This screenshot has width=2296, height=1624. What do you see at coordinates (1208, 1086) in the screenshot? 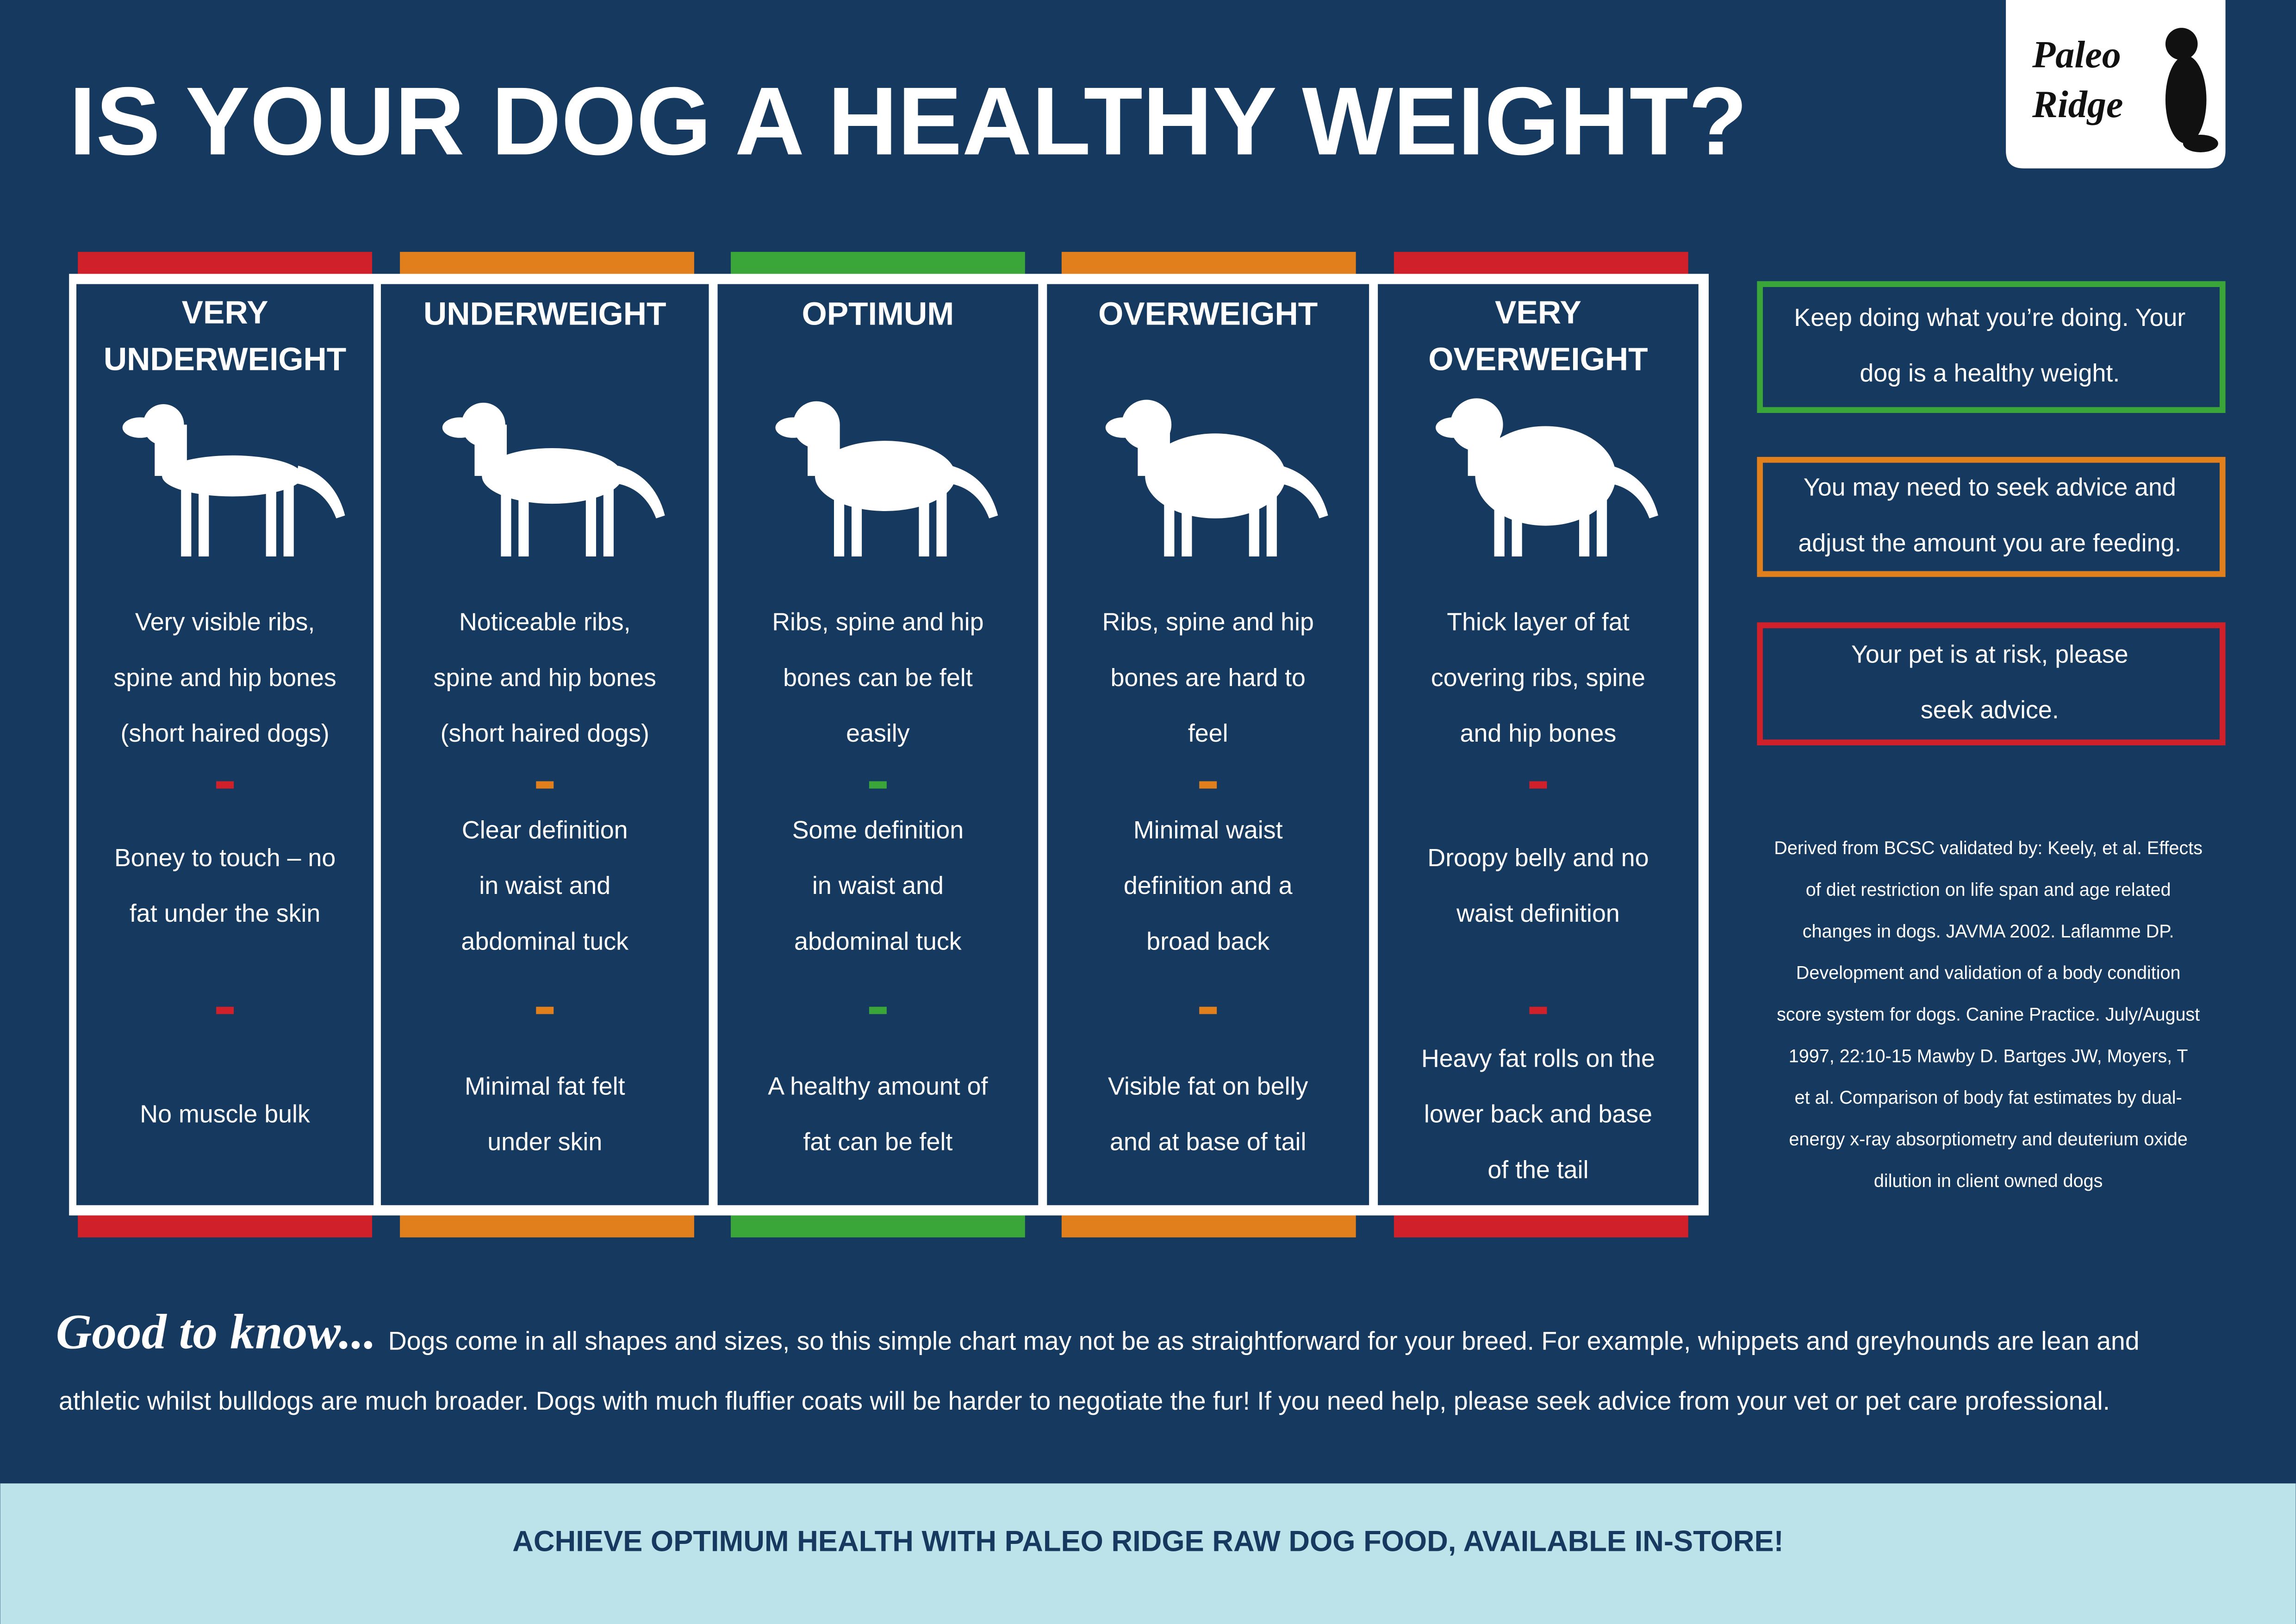
I see `description: Visible fat on belly` at bounding box center [1208, 1086].